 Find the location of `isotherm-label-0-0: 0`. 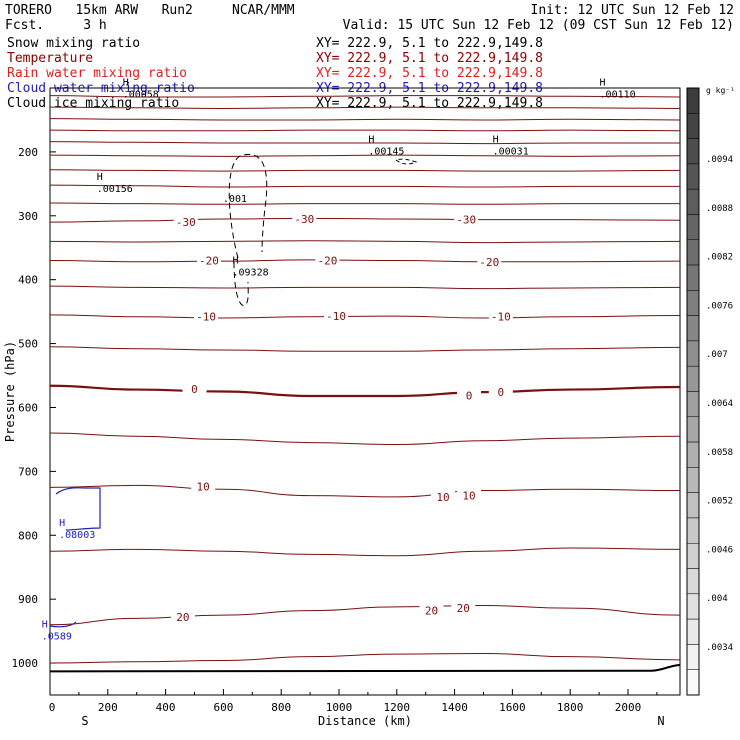

isotherm-label-0-0: 0 is located at coordinates (194, 389).